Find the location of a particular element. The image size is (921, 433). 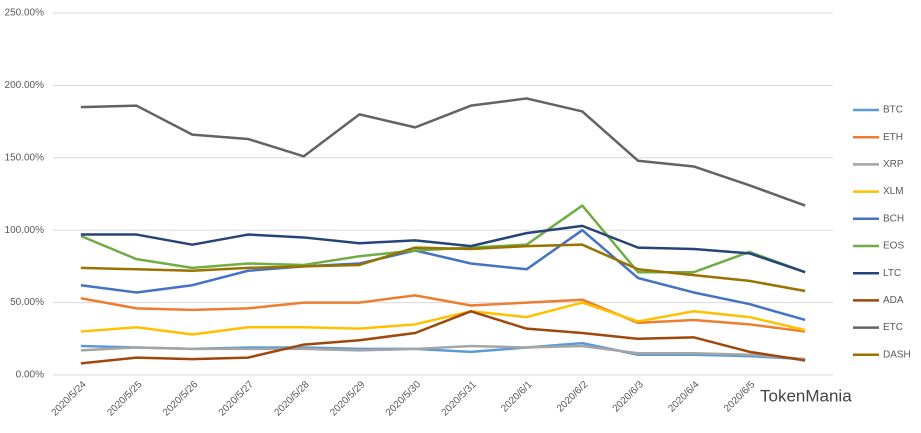

y-tick-label: 250.00% is located at coordinates (25, 13).